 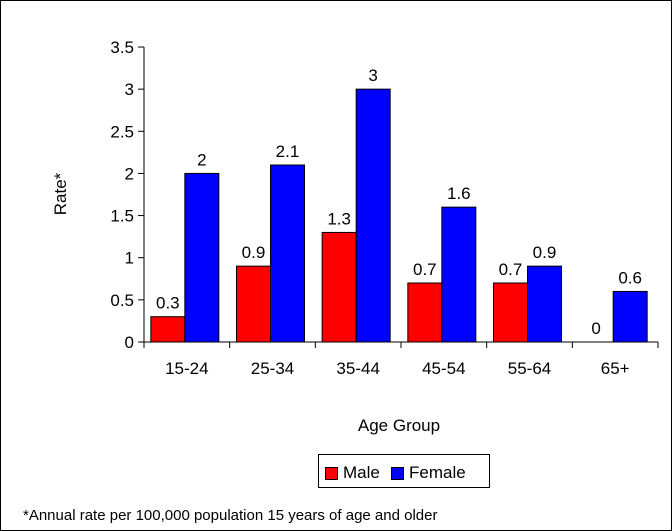 What do you see at coordinates (425, 269) in the screenshot?
I see `data-label-male-45-54: 0.7` at bounding box center [425, 269].